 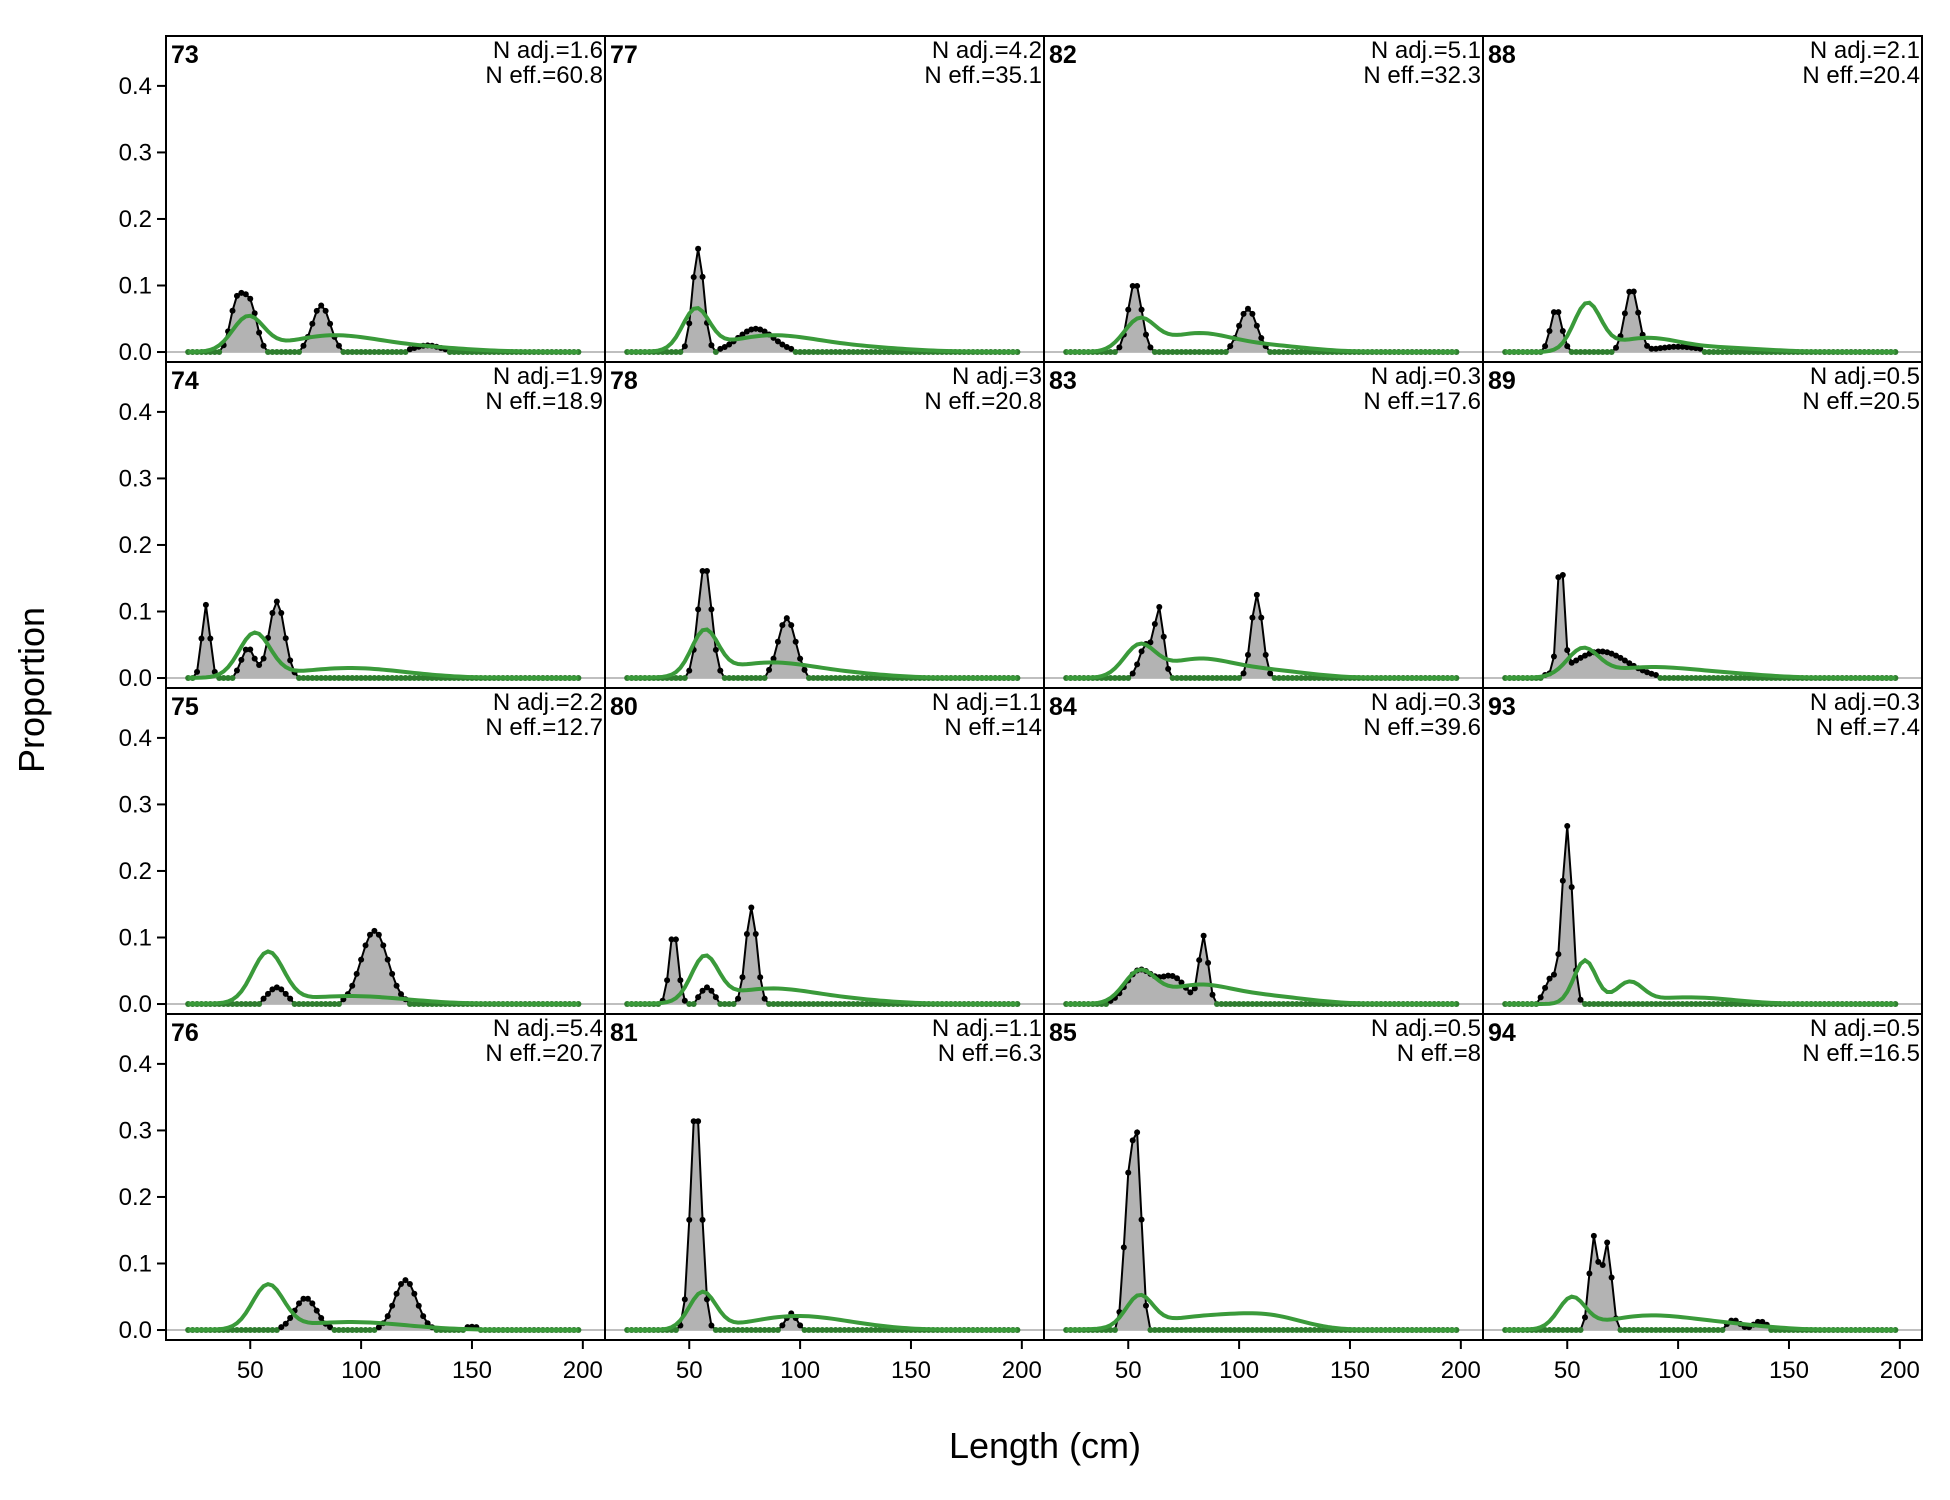 What do you see at coordinates (135, 412) in the screenshot?
I see `y-tick-label: 0.4` at bounding box center [135, 412].